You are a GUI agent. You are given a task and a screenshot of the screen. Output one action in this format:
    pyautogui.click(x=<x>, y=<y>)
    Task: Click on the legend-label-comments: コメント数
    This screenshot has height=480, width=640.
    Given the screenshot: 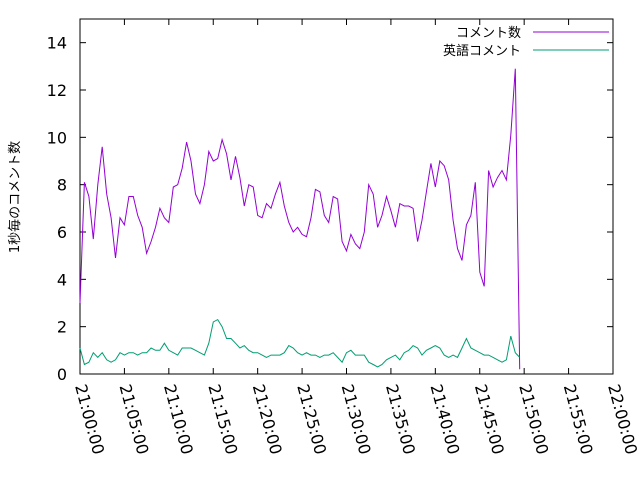 What is the action you would take?
    pyautogui.click(x=488, y=33)
    